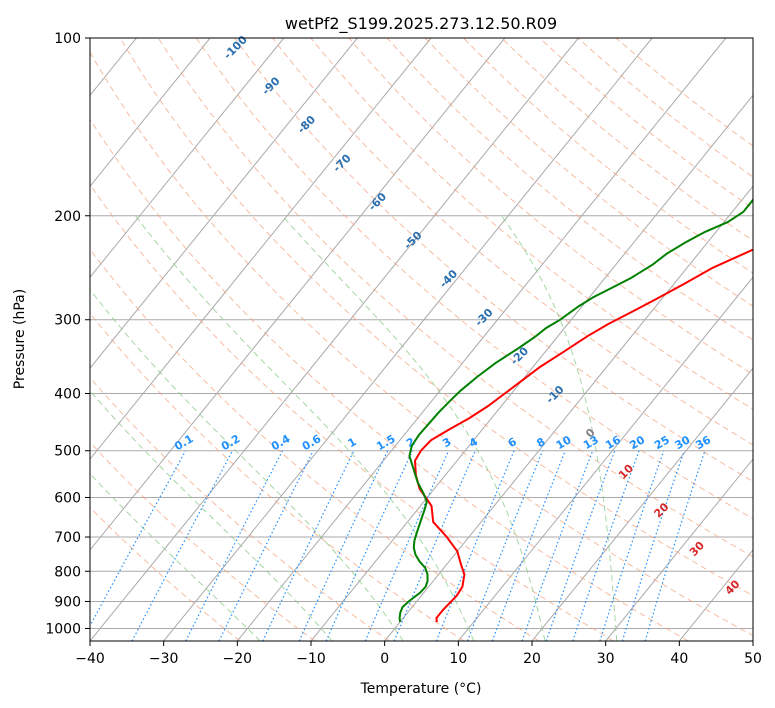 The height and width of the screenshot is (708, 775). I want to click on x-tick-label: 10, so click(458, 659).